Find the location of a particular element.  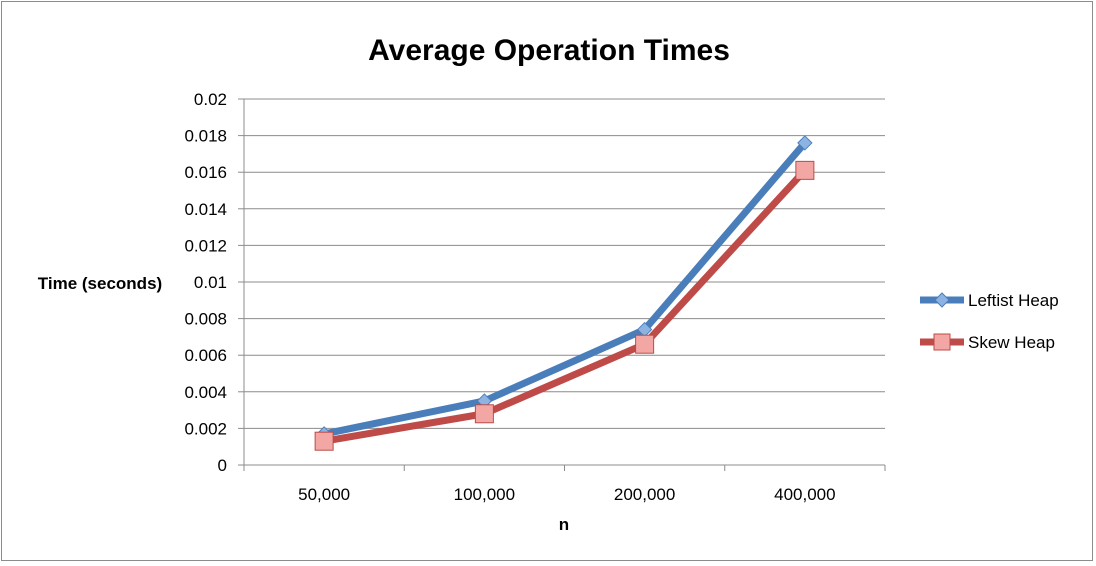

x-axis-title: n is located at coordinates (564, 524).